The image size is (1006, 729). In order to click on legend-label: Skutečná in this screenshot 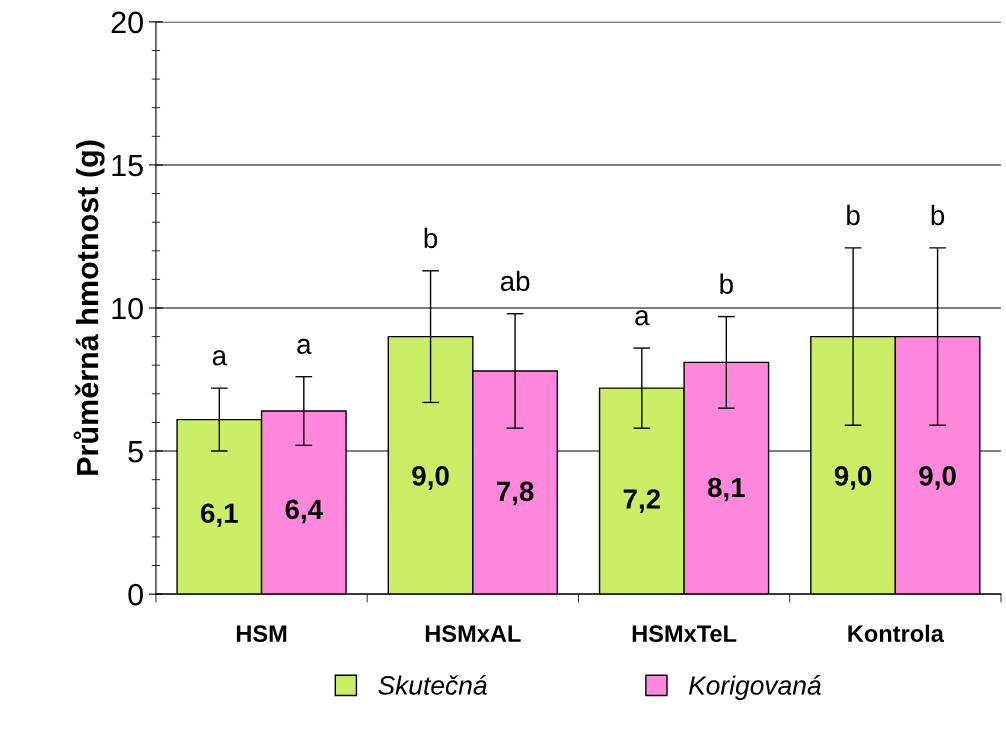, I will do `click(432, 685)`.